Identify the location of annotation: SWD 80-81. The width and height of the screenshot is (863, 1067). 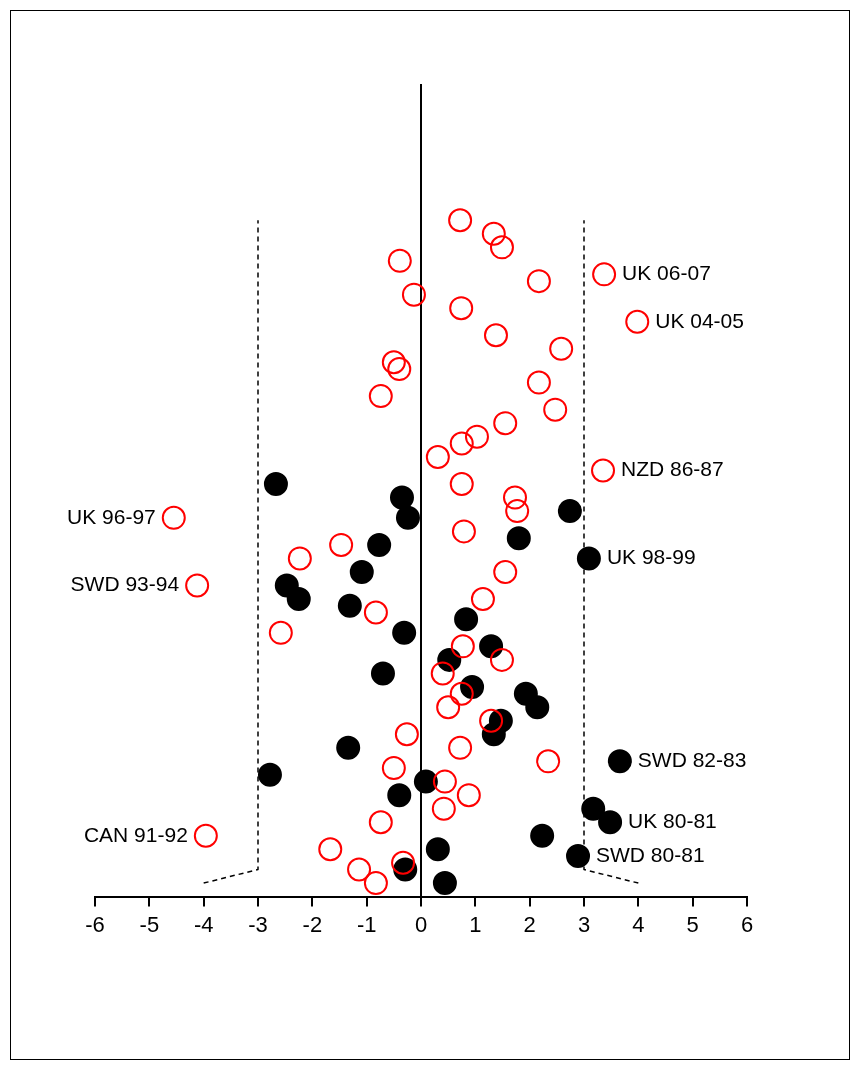
(650, 854).